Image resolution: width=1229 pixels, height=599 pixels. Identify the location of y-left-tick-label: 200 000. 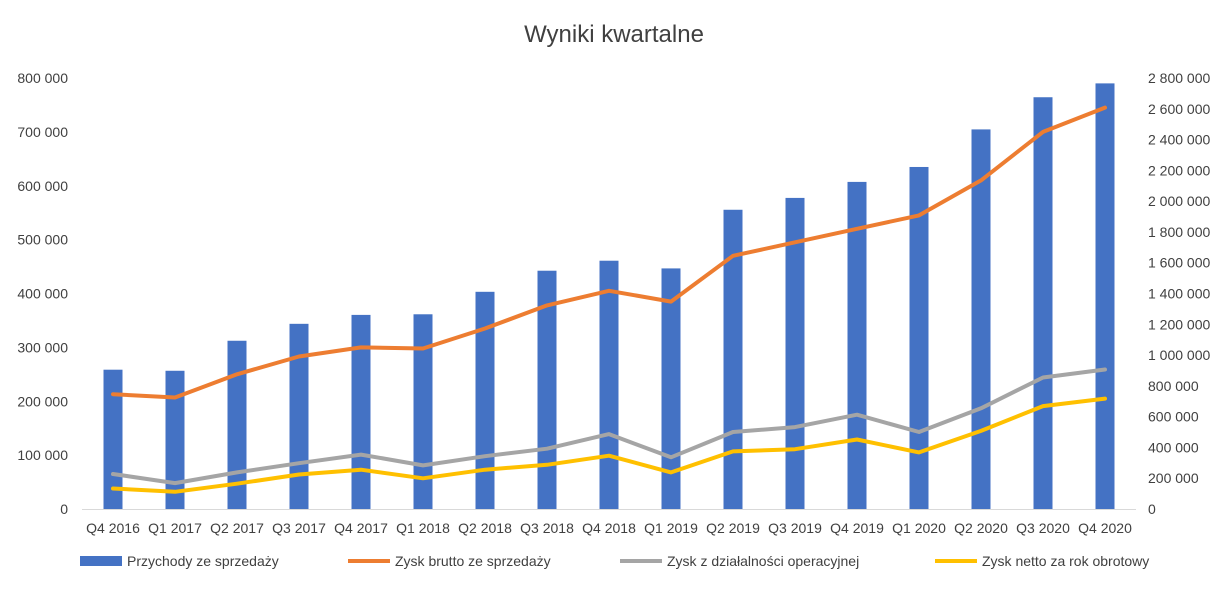
(42, 401).